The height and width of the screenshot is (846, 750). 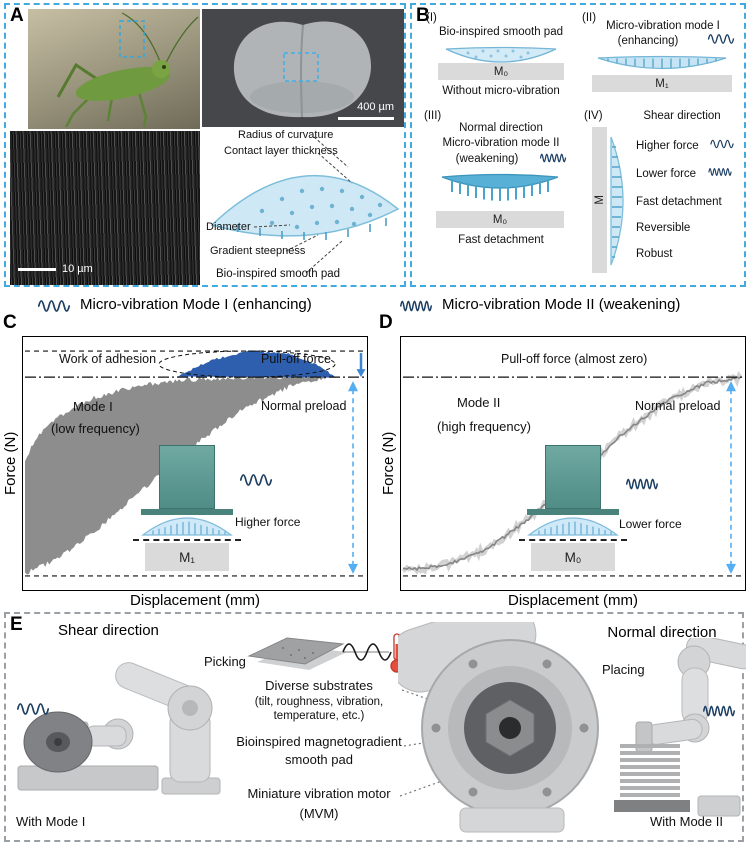 I want to click on annotation-radius: Radius of curvature, so click(x=286, y=135).